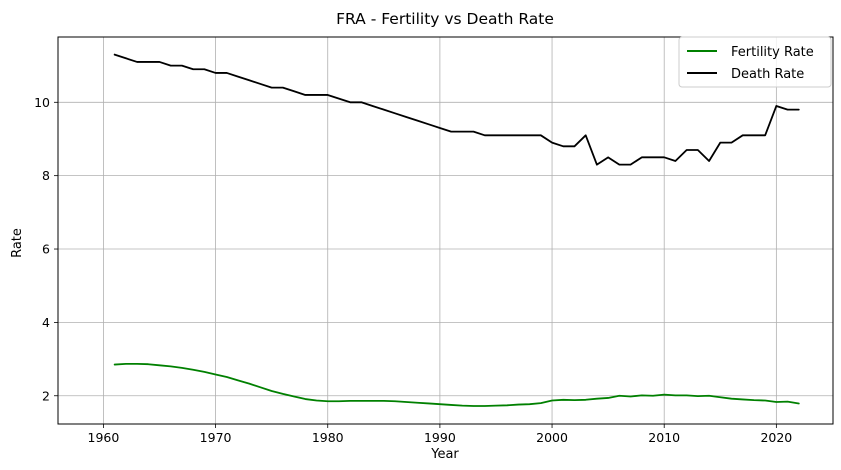 This screenshot has height=470, width=841. I want to click on x-tick-label: 2000, so click(552, 437).